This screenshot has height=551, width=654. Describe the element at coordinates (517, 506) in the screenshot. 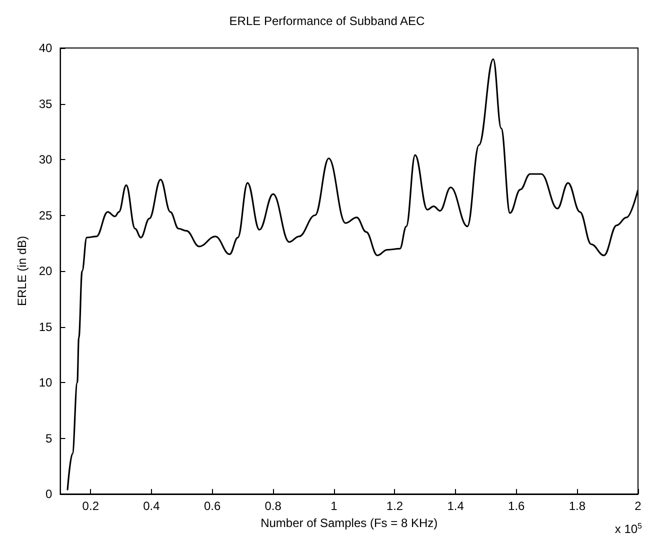

I see `x-tick-label: 1.6` at that location.